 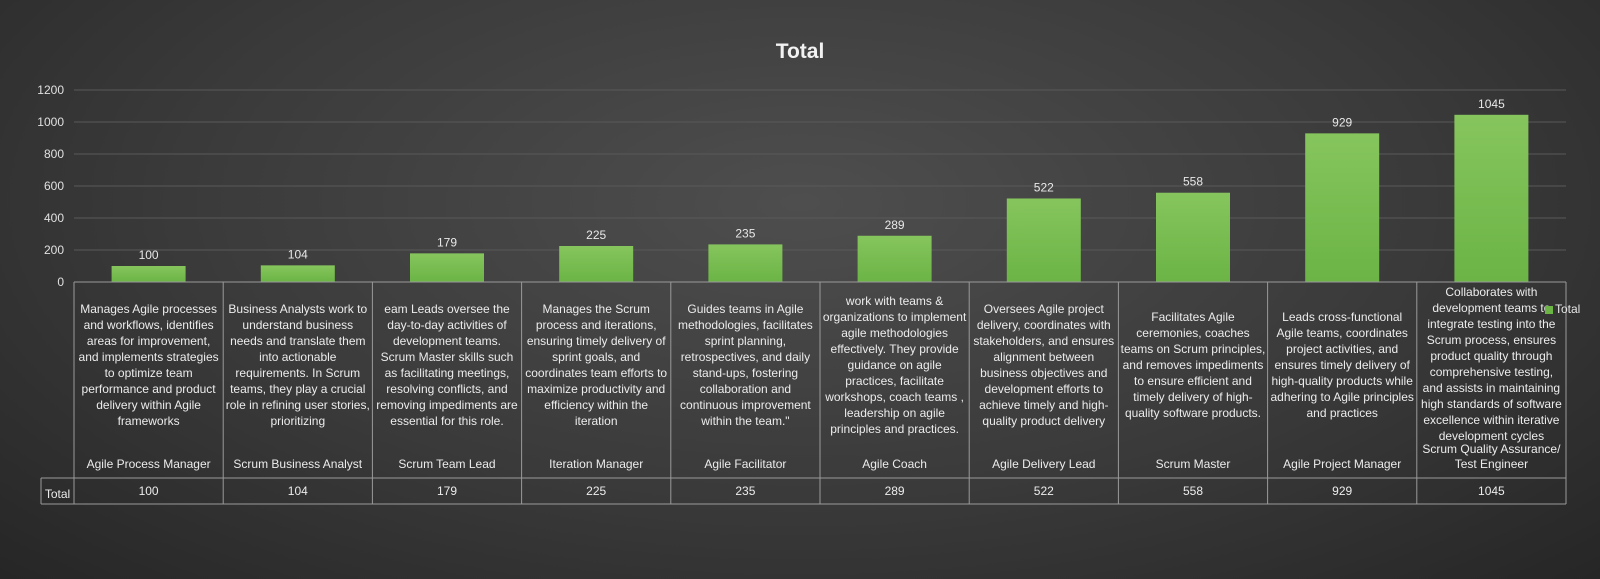 I want to click on data-label: 179, so click(x=447, y=242).